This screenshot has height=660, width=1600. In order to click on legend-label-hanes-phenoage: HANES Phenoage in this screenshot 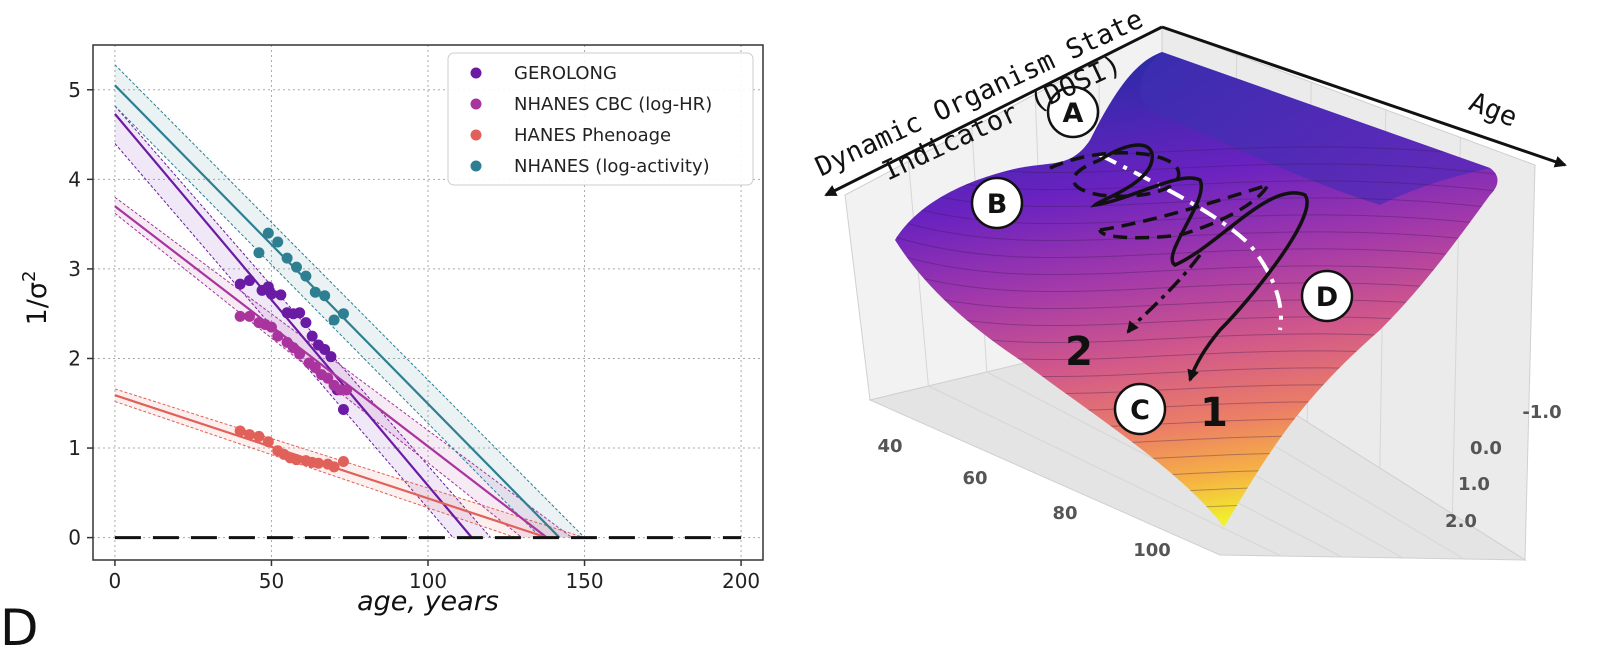, I will do `click(592, 135)`.